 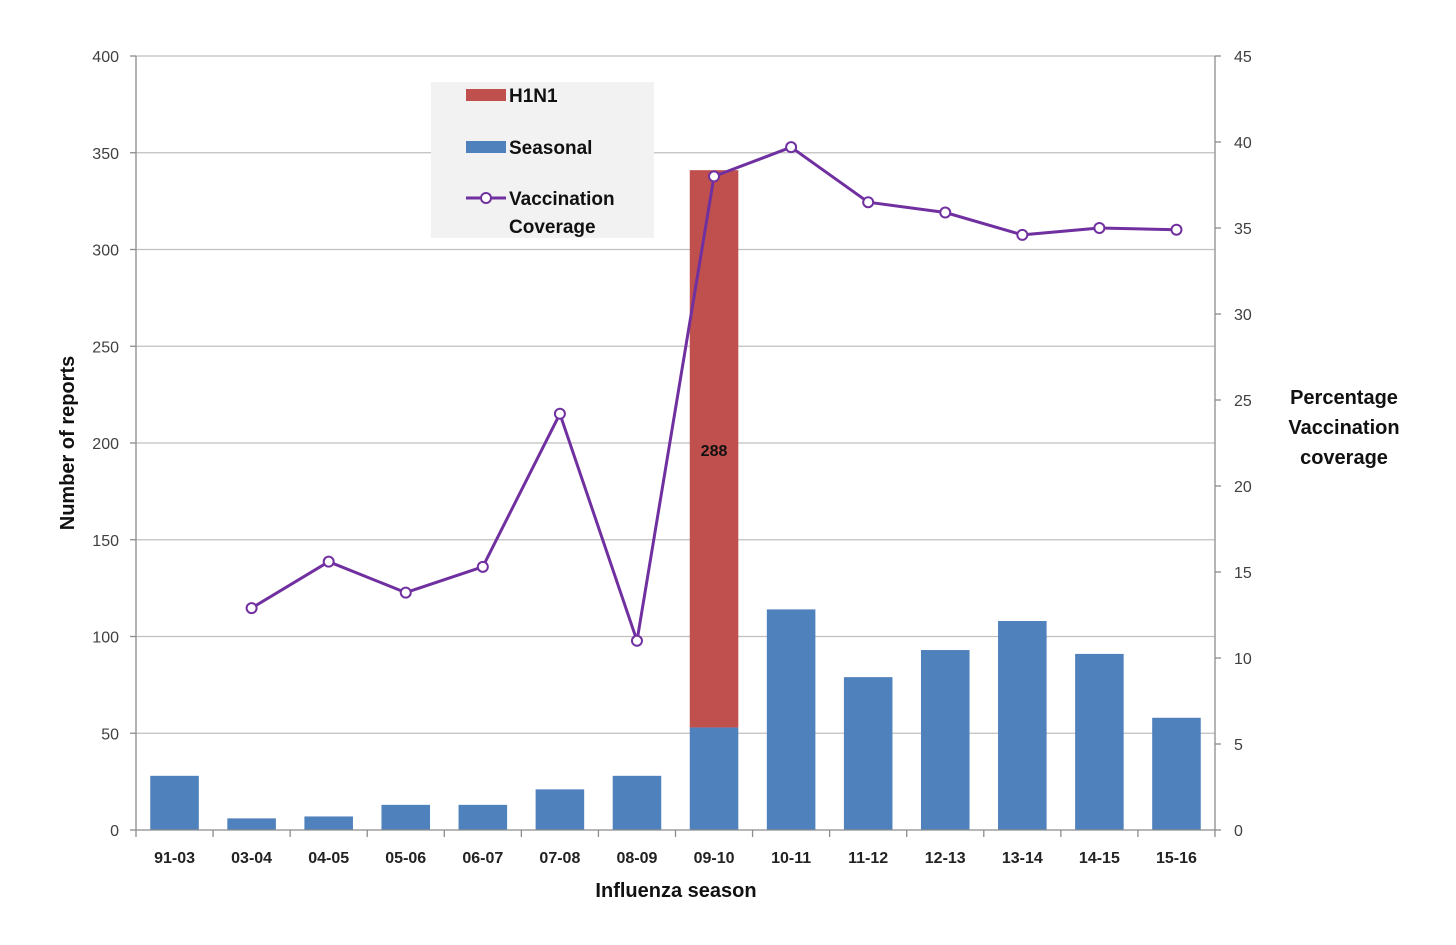 I want to click on x-tick-label: 03-04, so click(x=251, y=858).